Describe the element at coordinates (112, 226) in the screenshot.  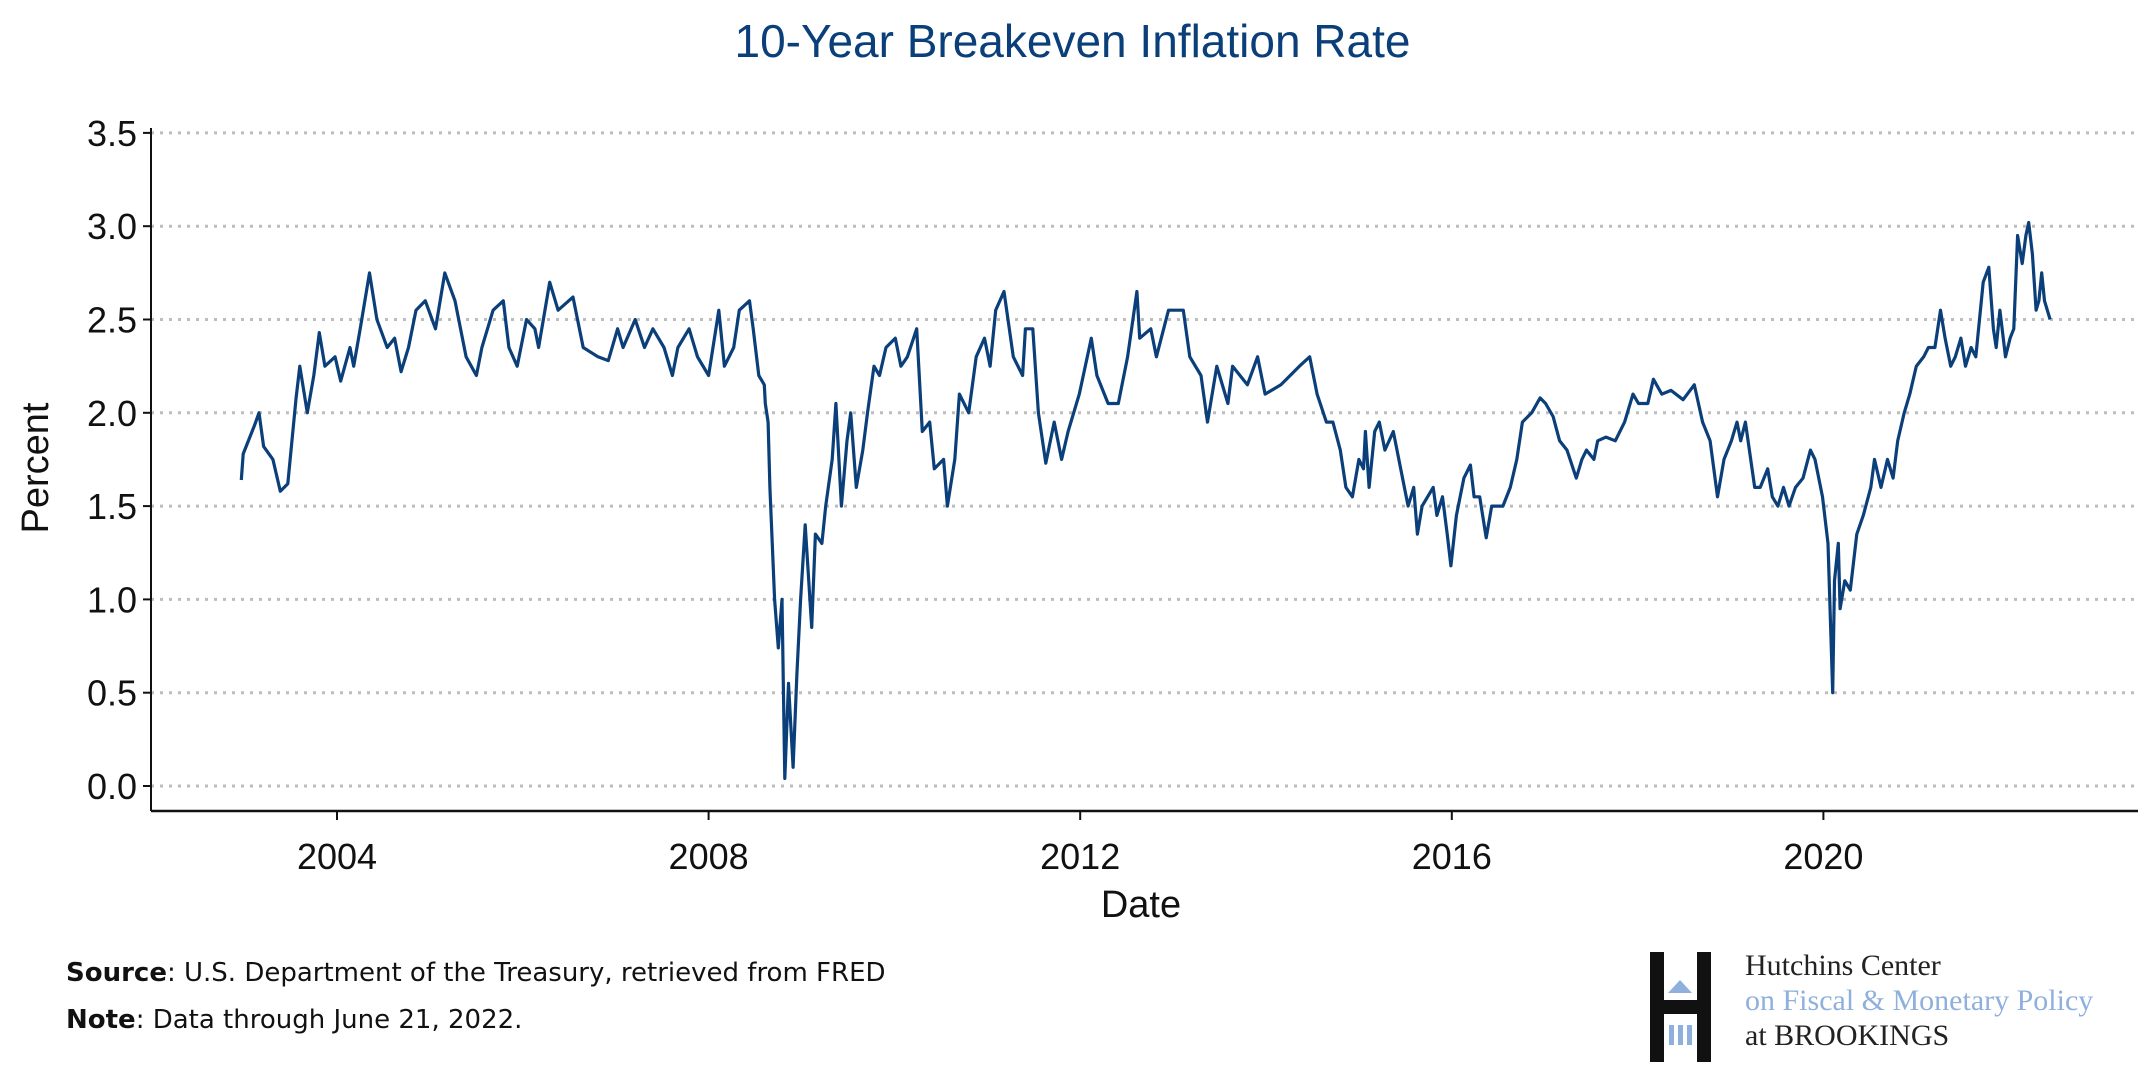
I see `y-tick-label: 3.0` at that location.